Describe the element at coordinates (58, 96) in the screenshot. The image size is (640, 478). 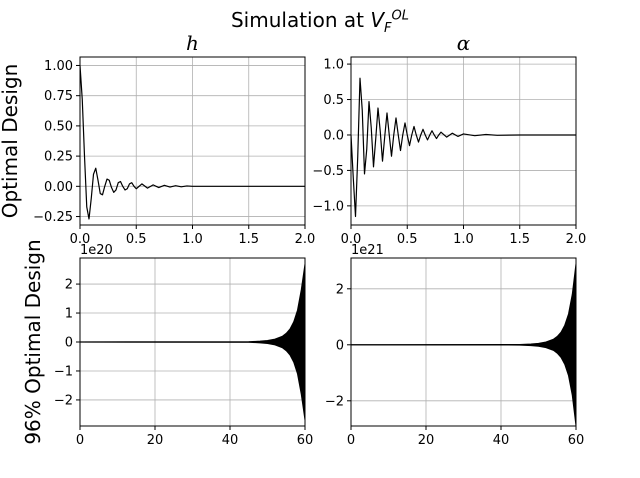
I see `y-tick-label: 0.75` at that location.